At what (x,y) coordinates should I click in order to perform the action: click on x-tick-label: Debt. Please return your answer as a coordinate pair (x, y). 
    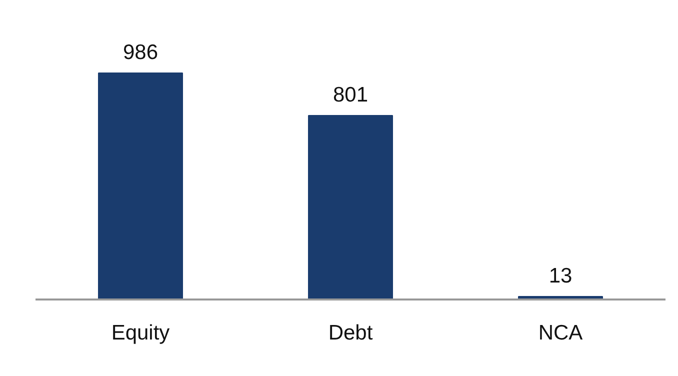
    Looking at the image, I should click on (350, 333).